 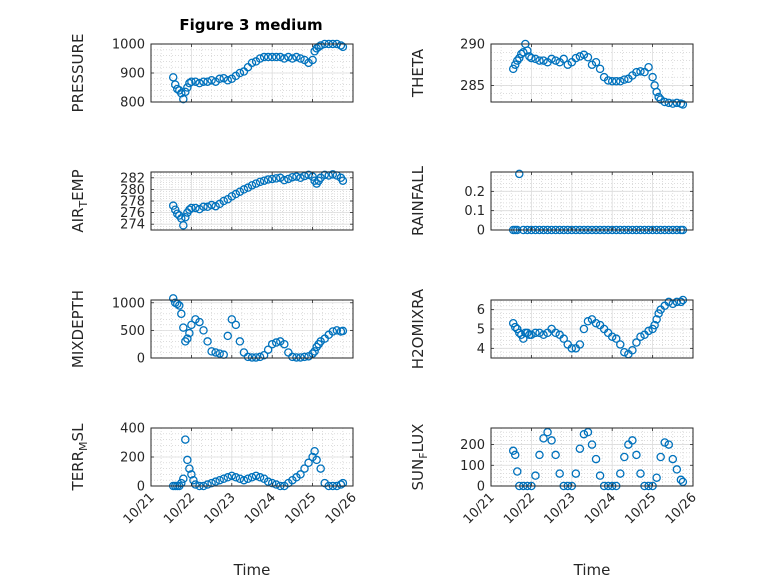 I want to click on y-tick-label: 290, so click(x=472, y=45).